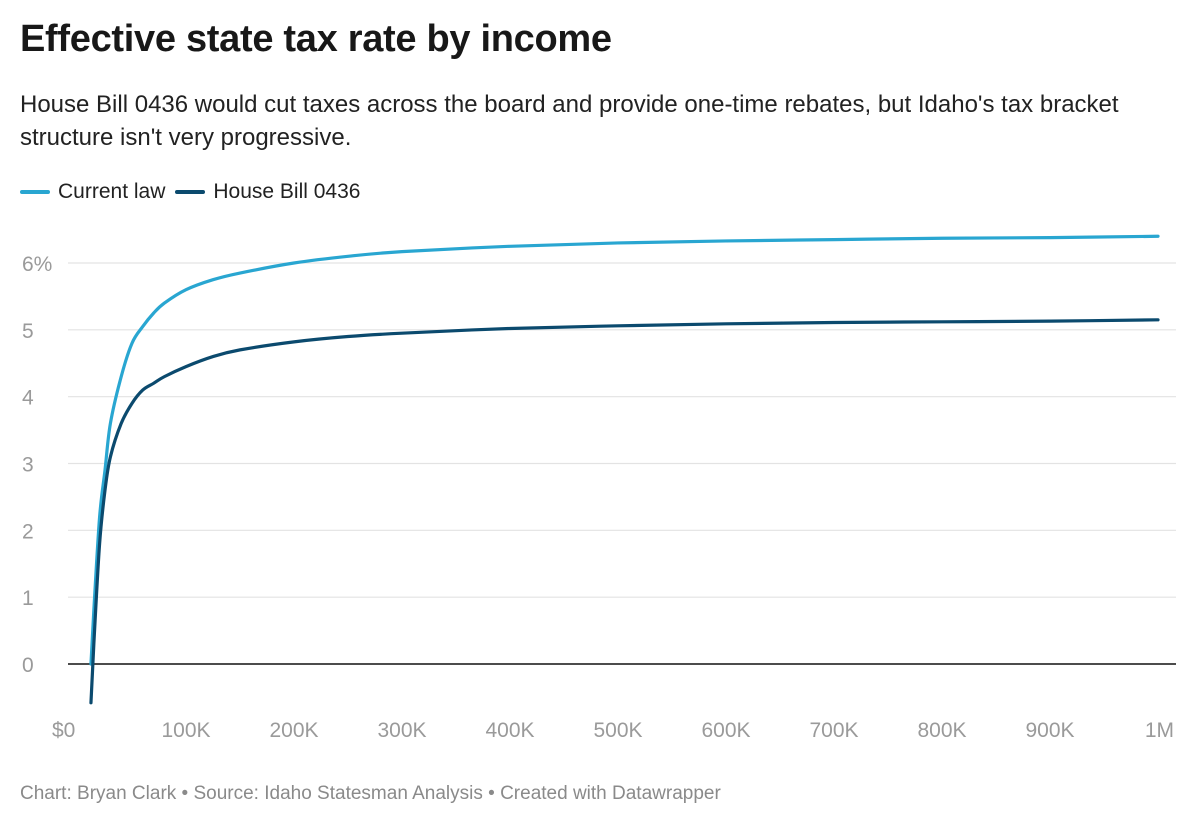 The image size is (1200, 826). I want to click on legend-item-house-bill: House Bill 0436, so click(267, 192).